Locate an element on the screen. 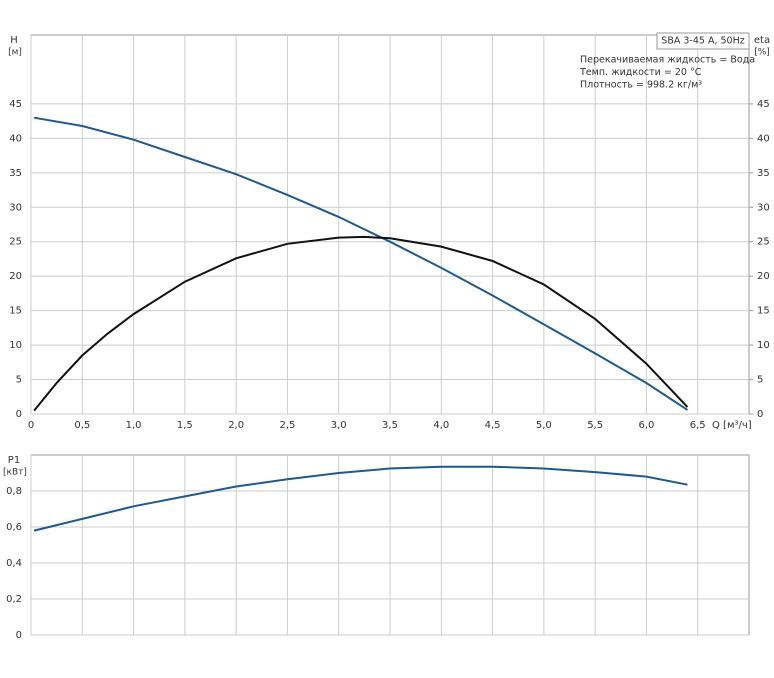 Image resolution: width=774 pixels, height=678 pixels. y-tick-label: 0,8 is located at coordinates (14, 491).